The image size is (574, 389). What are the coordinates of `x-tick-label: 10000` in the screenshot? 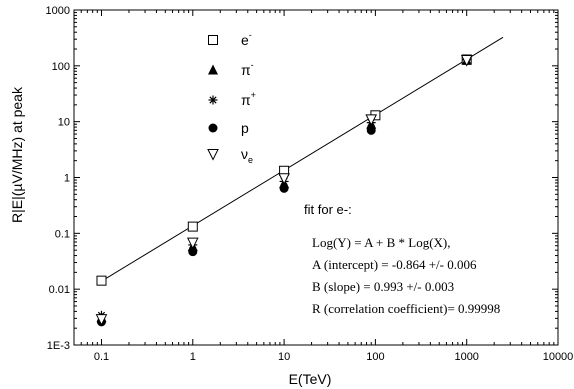 It's located at (558, 357).